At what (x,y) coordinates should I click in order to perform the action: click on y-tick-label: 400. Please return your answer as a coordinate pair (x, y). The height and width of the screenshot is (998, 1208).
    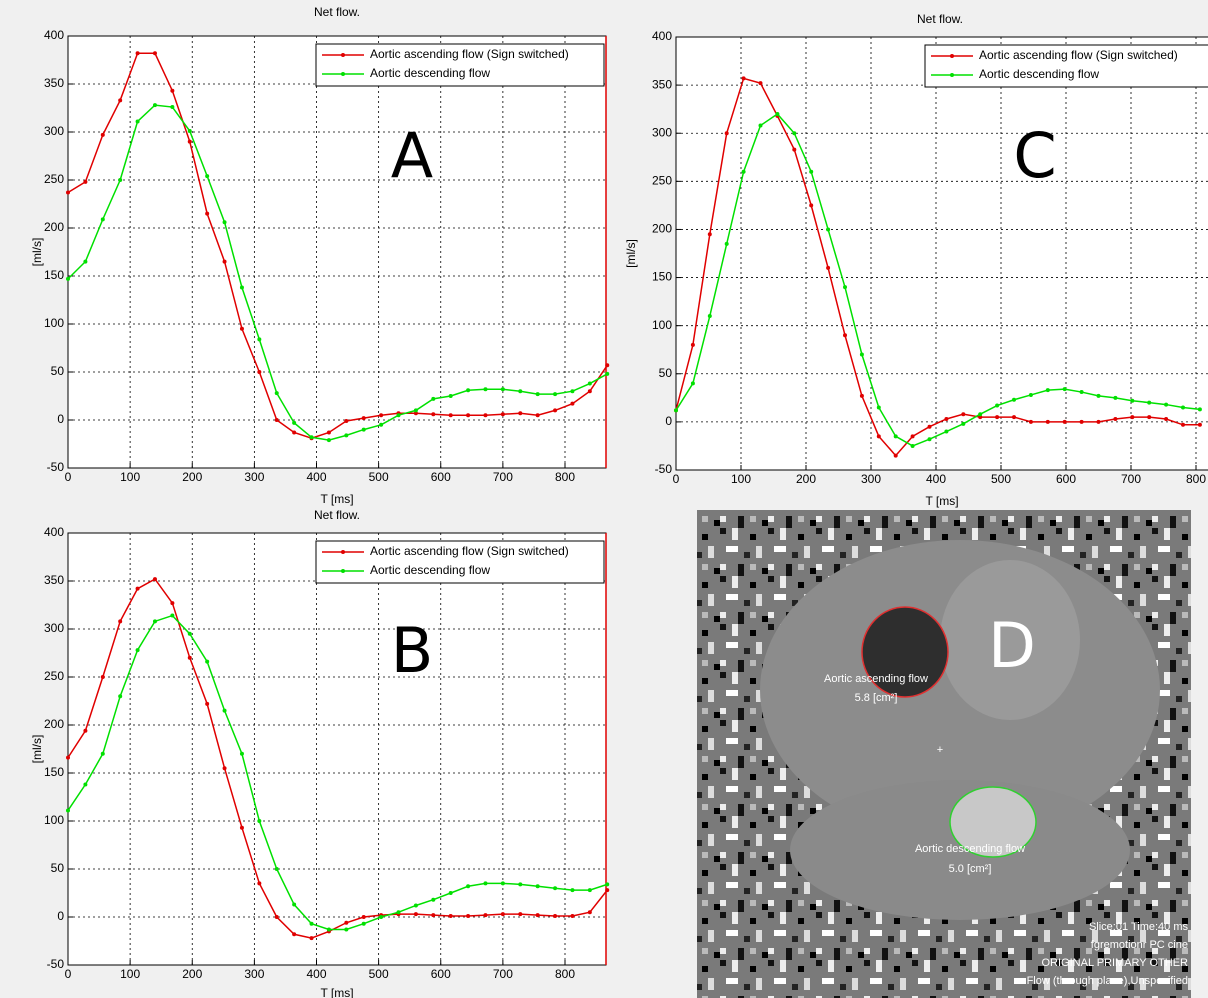
    Looking at the image, I should click on (54, 532).